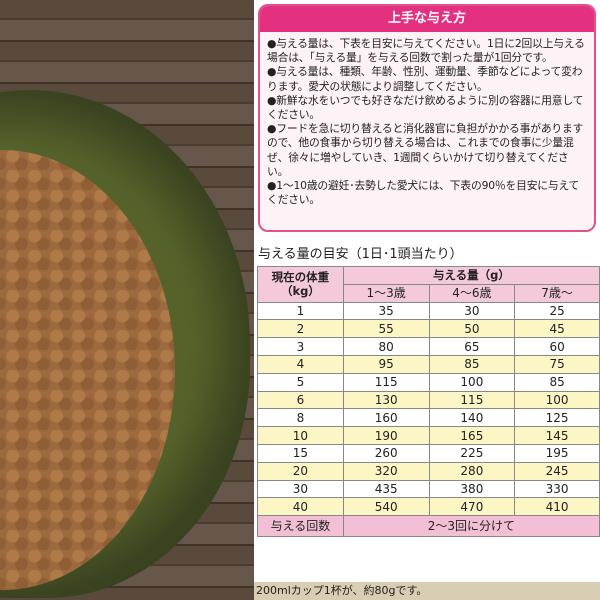 This screenshot has height=600, width=600. I want to click on age-header: 7歳〜, so click(557, 293).